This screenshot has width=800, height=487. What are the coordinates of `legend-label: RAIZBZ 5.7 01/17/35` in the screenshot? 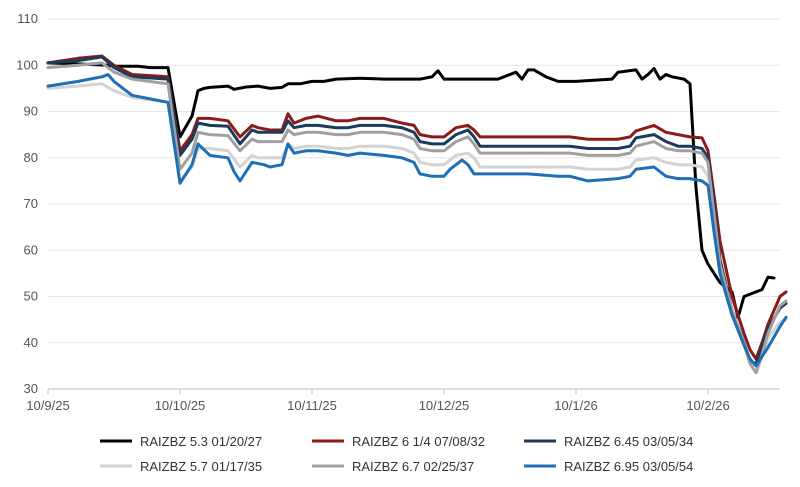 It's located at (201, 466).